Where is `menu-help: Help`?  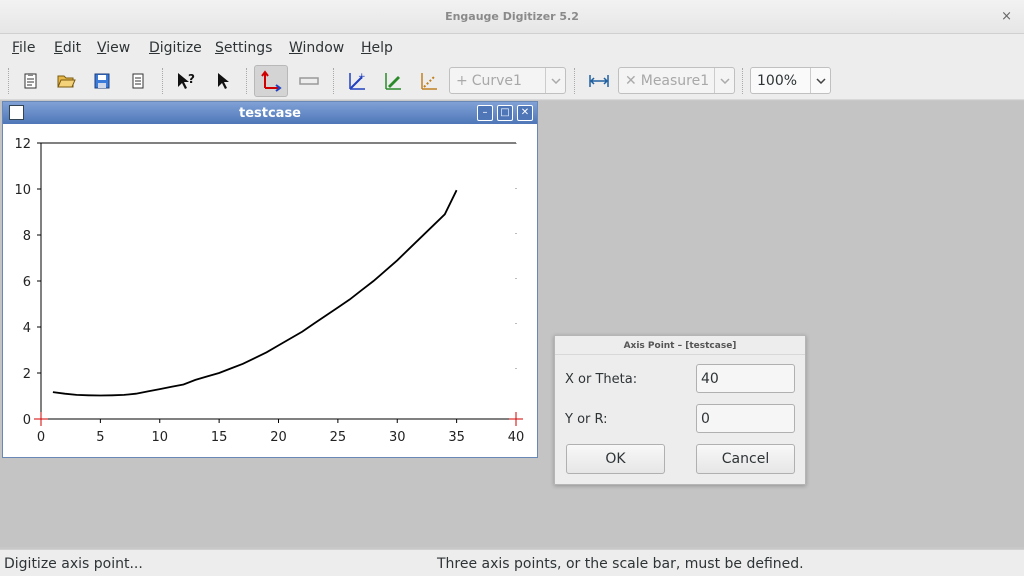
menu-help: Help is located at coordinates (377, 48).